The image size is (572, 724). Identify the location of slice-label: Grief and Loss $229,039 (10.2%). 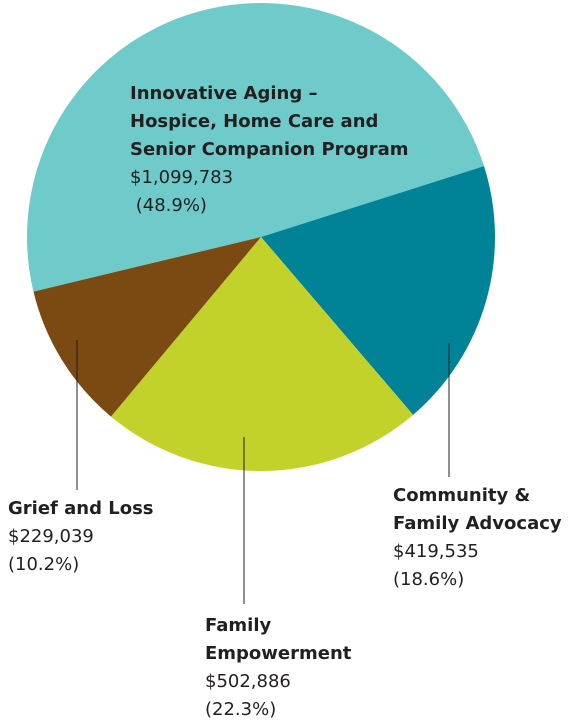
(81, 537).